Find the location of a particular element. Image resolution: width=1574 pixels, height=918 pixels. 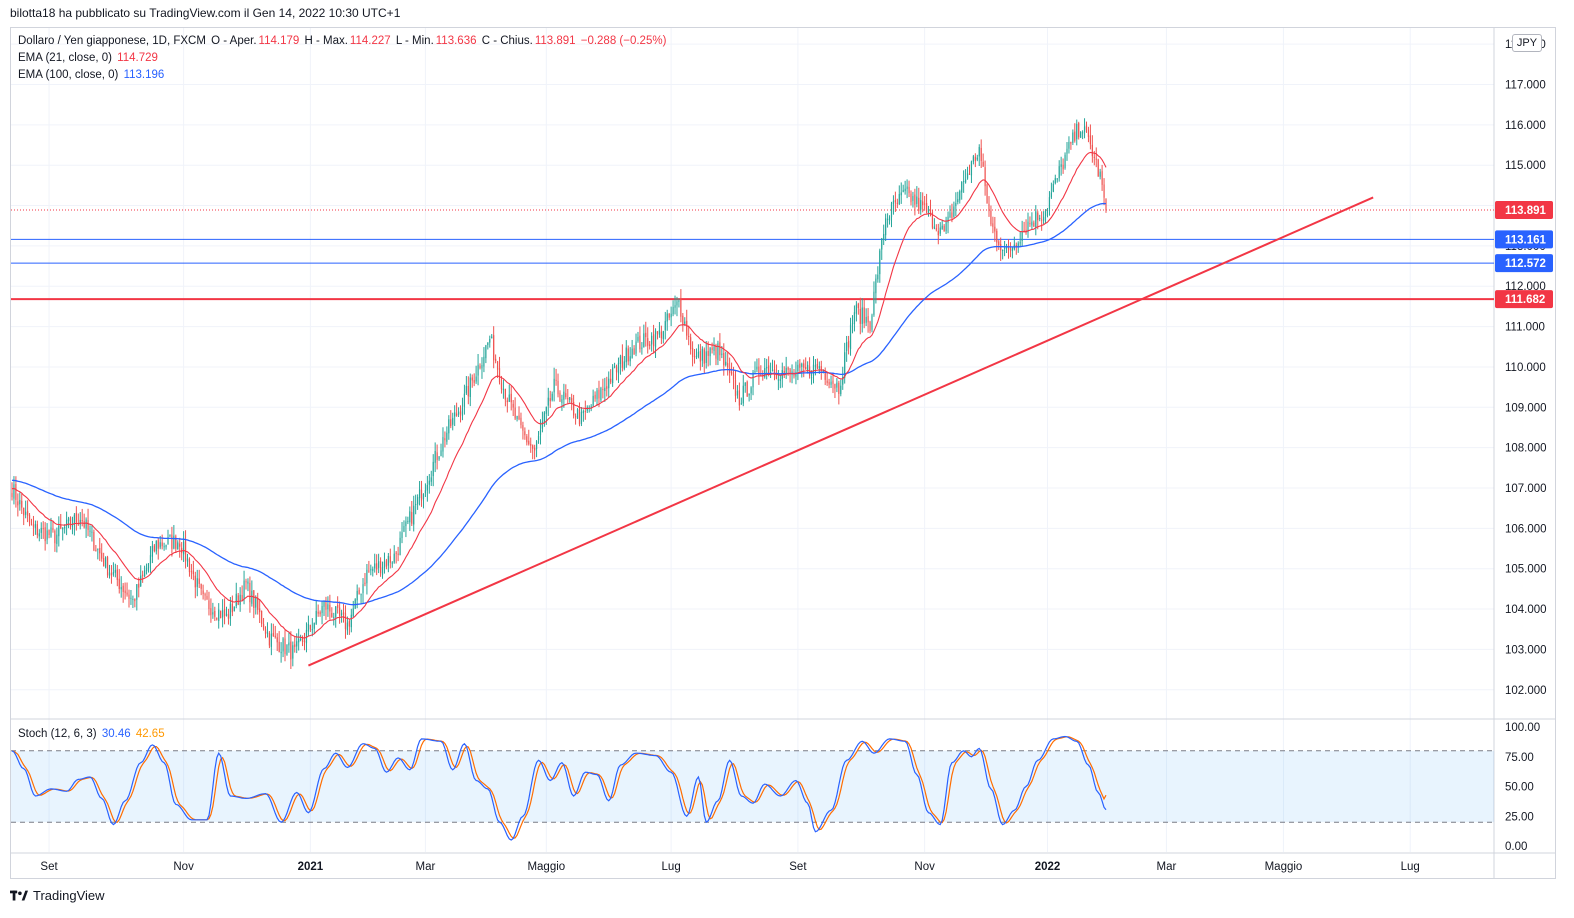

legend-high-value: 114.227 is located at coordinates (370, 41).